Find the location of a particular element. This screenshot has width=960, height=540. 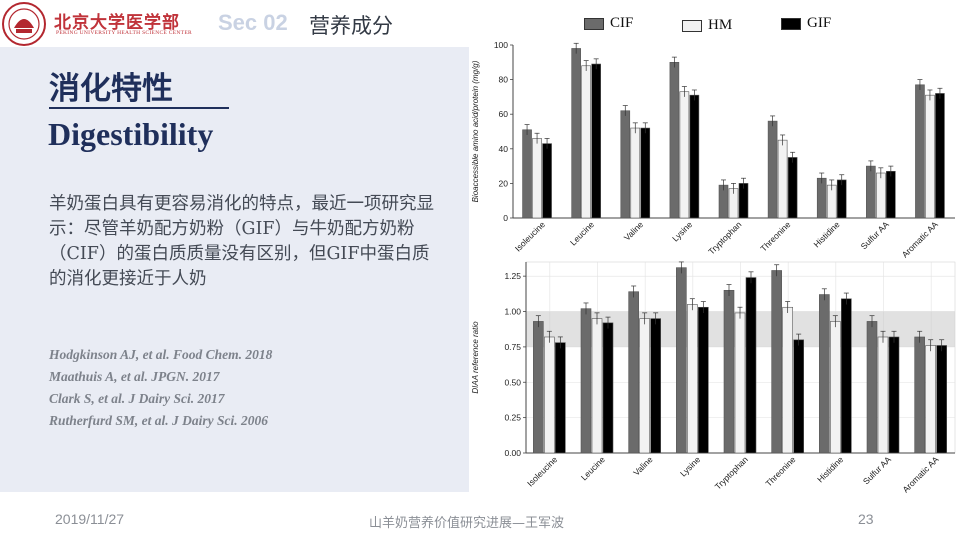

y-axis-label: Bioaccessible amino acid/protein (mg/g) is located at coordinates (475, 131).